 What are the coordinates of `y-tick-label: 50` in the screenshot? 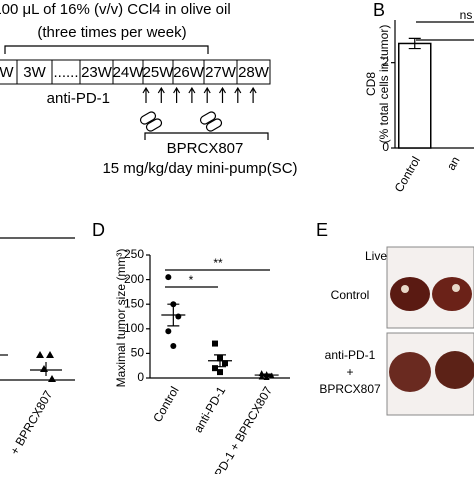 It's located at (138, 353).